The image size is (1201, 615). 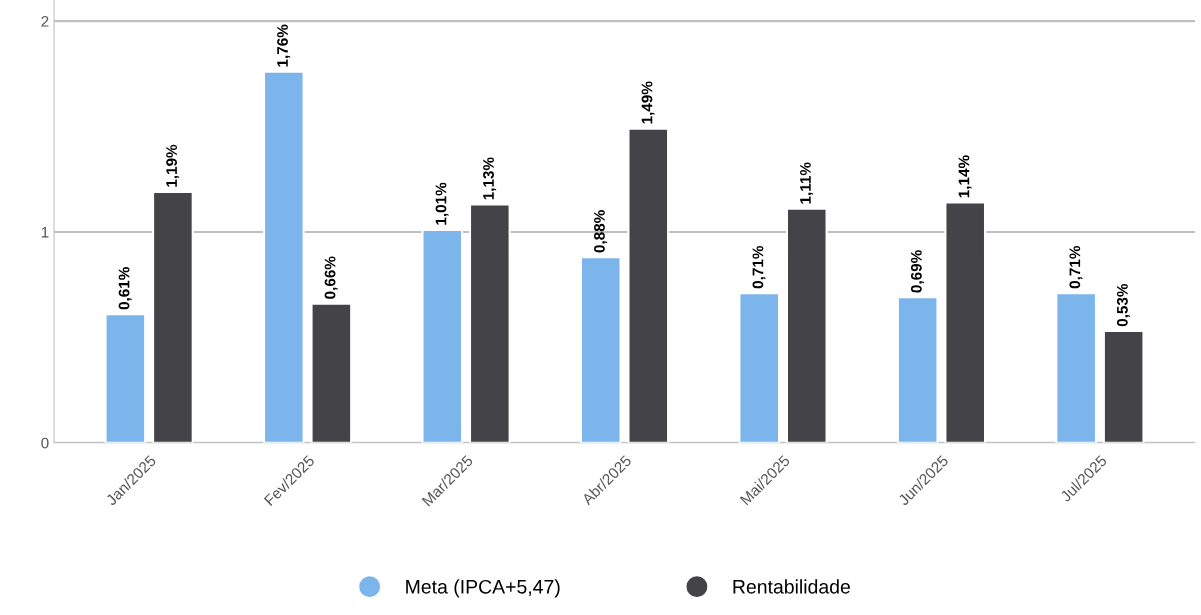 I want to click on data-label: 1,01%, so click(x=442, y=203).